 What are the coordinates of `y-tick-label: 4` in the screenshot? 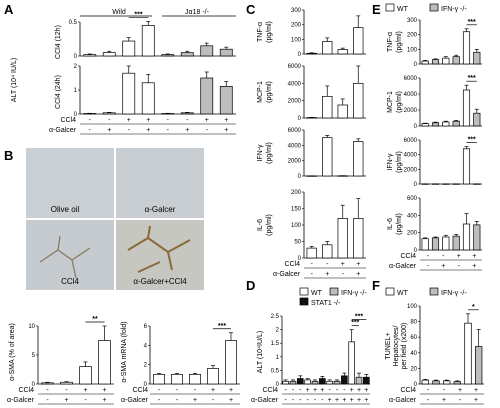 It's located at (146, 346).